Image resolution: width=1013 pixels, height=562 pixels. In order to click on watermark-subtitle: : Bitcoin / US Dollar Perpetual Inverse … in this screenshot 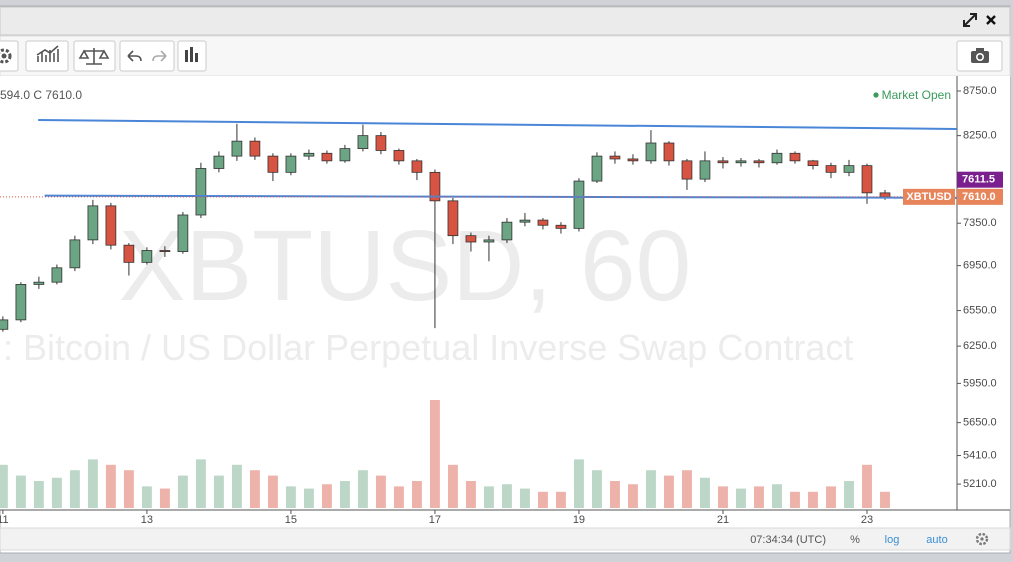, I will do `click(428, 347)`.